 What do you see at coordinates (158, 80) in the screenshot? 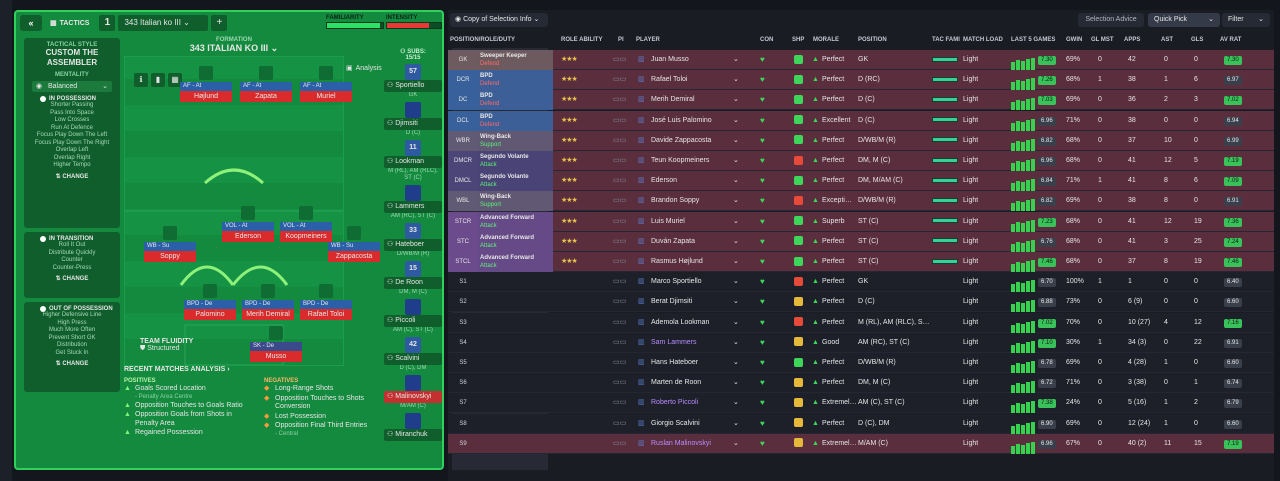
I see `bar-chart-icon: ▮` at bounding box center [158, 80].